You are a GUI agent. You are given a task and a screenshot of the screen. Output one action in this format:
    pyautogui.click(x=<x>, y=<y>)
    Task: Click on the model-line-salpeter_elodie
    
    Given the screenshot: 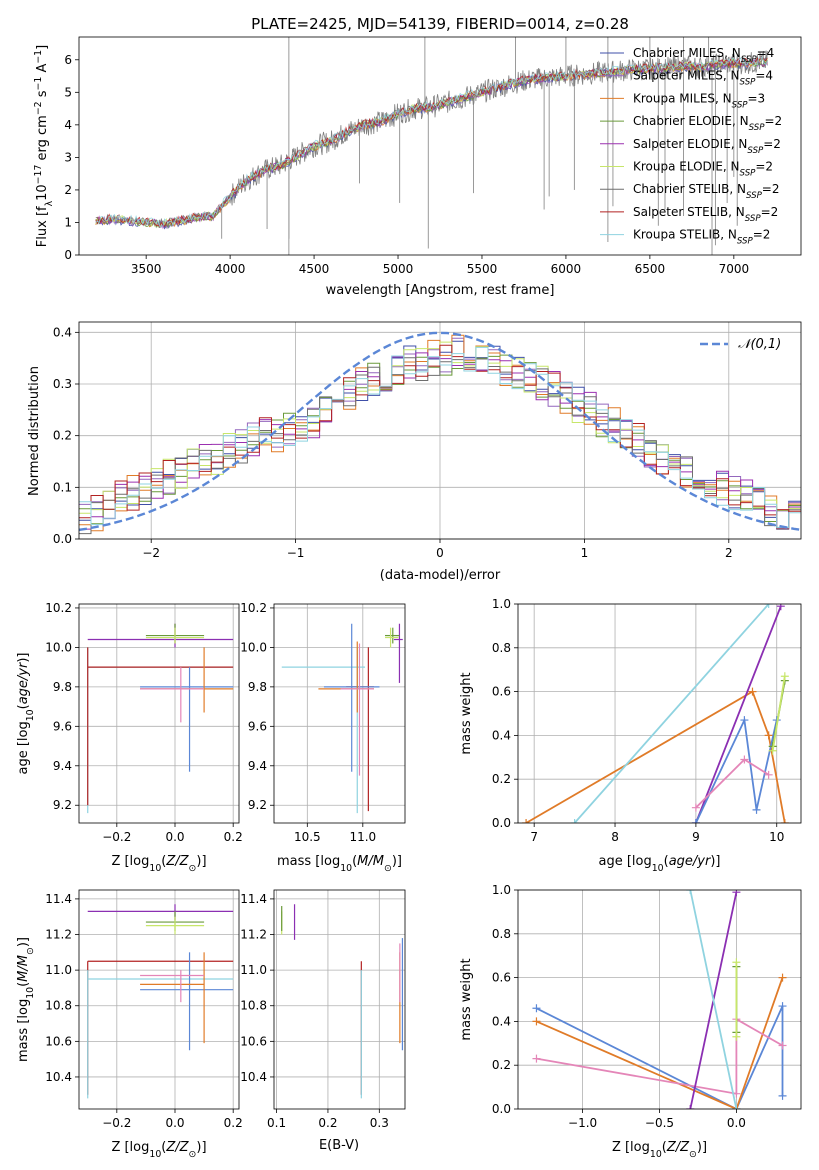 What is the action you would take?
    pyautogui.click(x=431, y=143)
    